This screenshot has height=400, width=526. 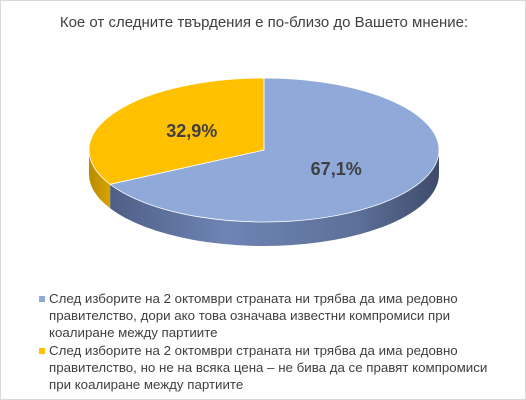 What do you see at coordinates (336, 169) in the screenshot?
I see `data-label-1: 67,1%` at bounding box center [336, 169].